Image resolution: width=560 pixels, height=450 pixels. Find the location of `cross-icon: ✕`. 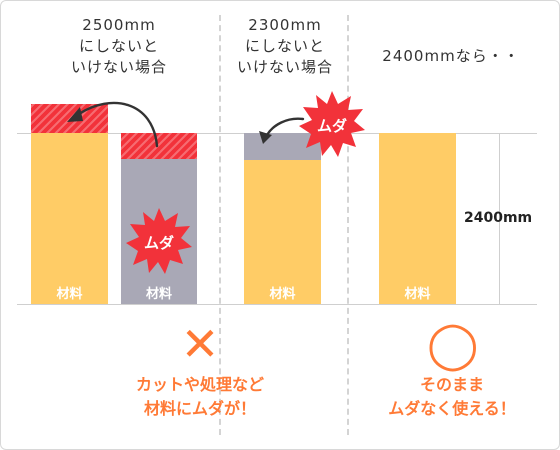

cross-icon: ✕ is located at coordinates (200, 344).